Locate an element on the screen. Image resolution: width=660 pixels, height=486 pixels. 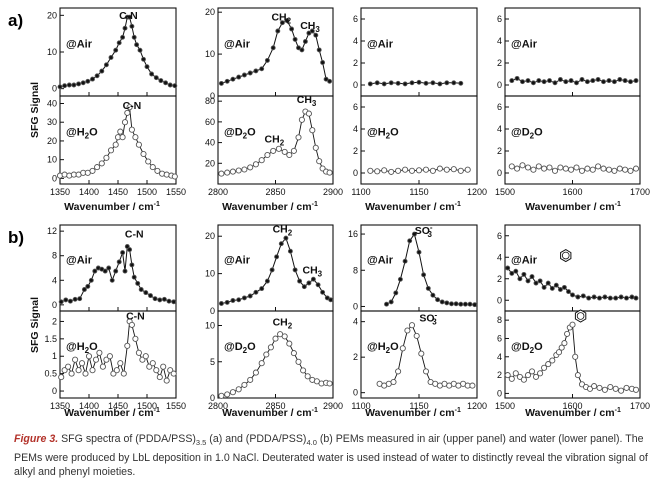
environment-label: @H2O is located at coordinates (383, 348).